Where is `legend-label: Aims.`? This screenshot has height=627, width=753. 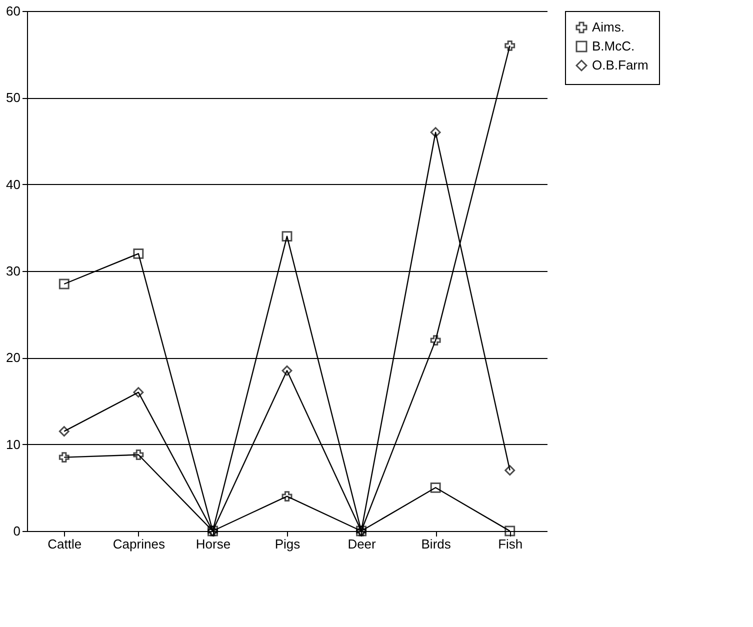
legend-label: Aims. is located at coordinates (608, 27).